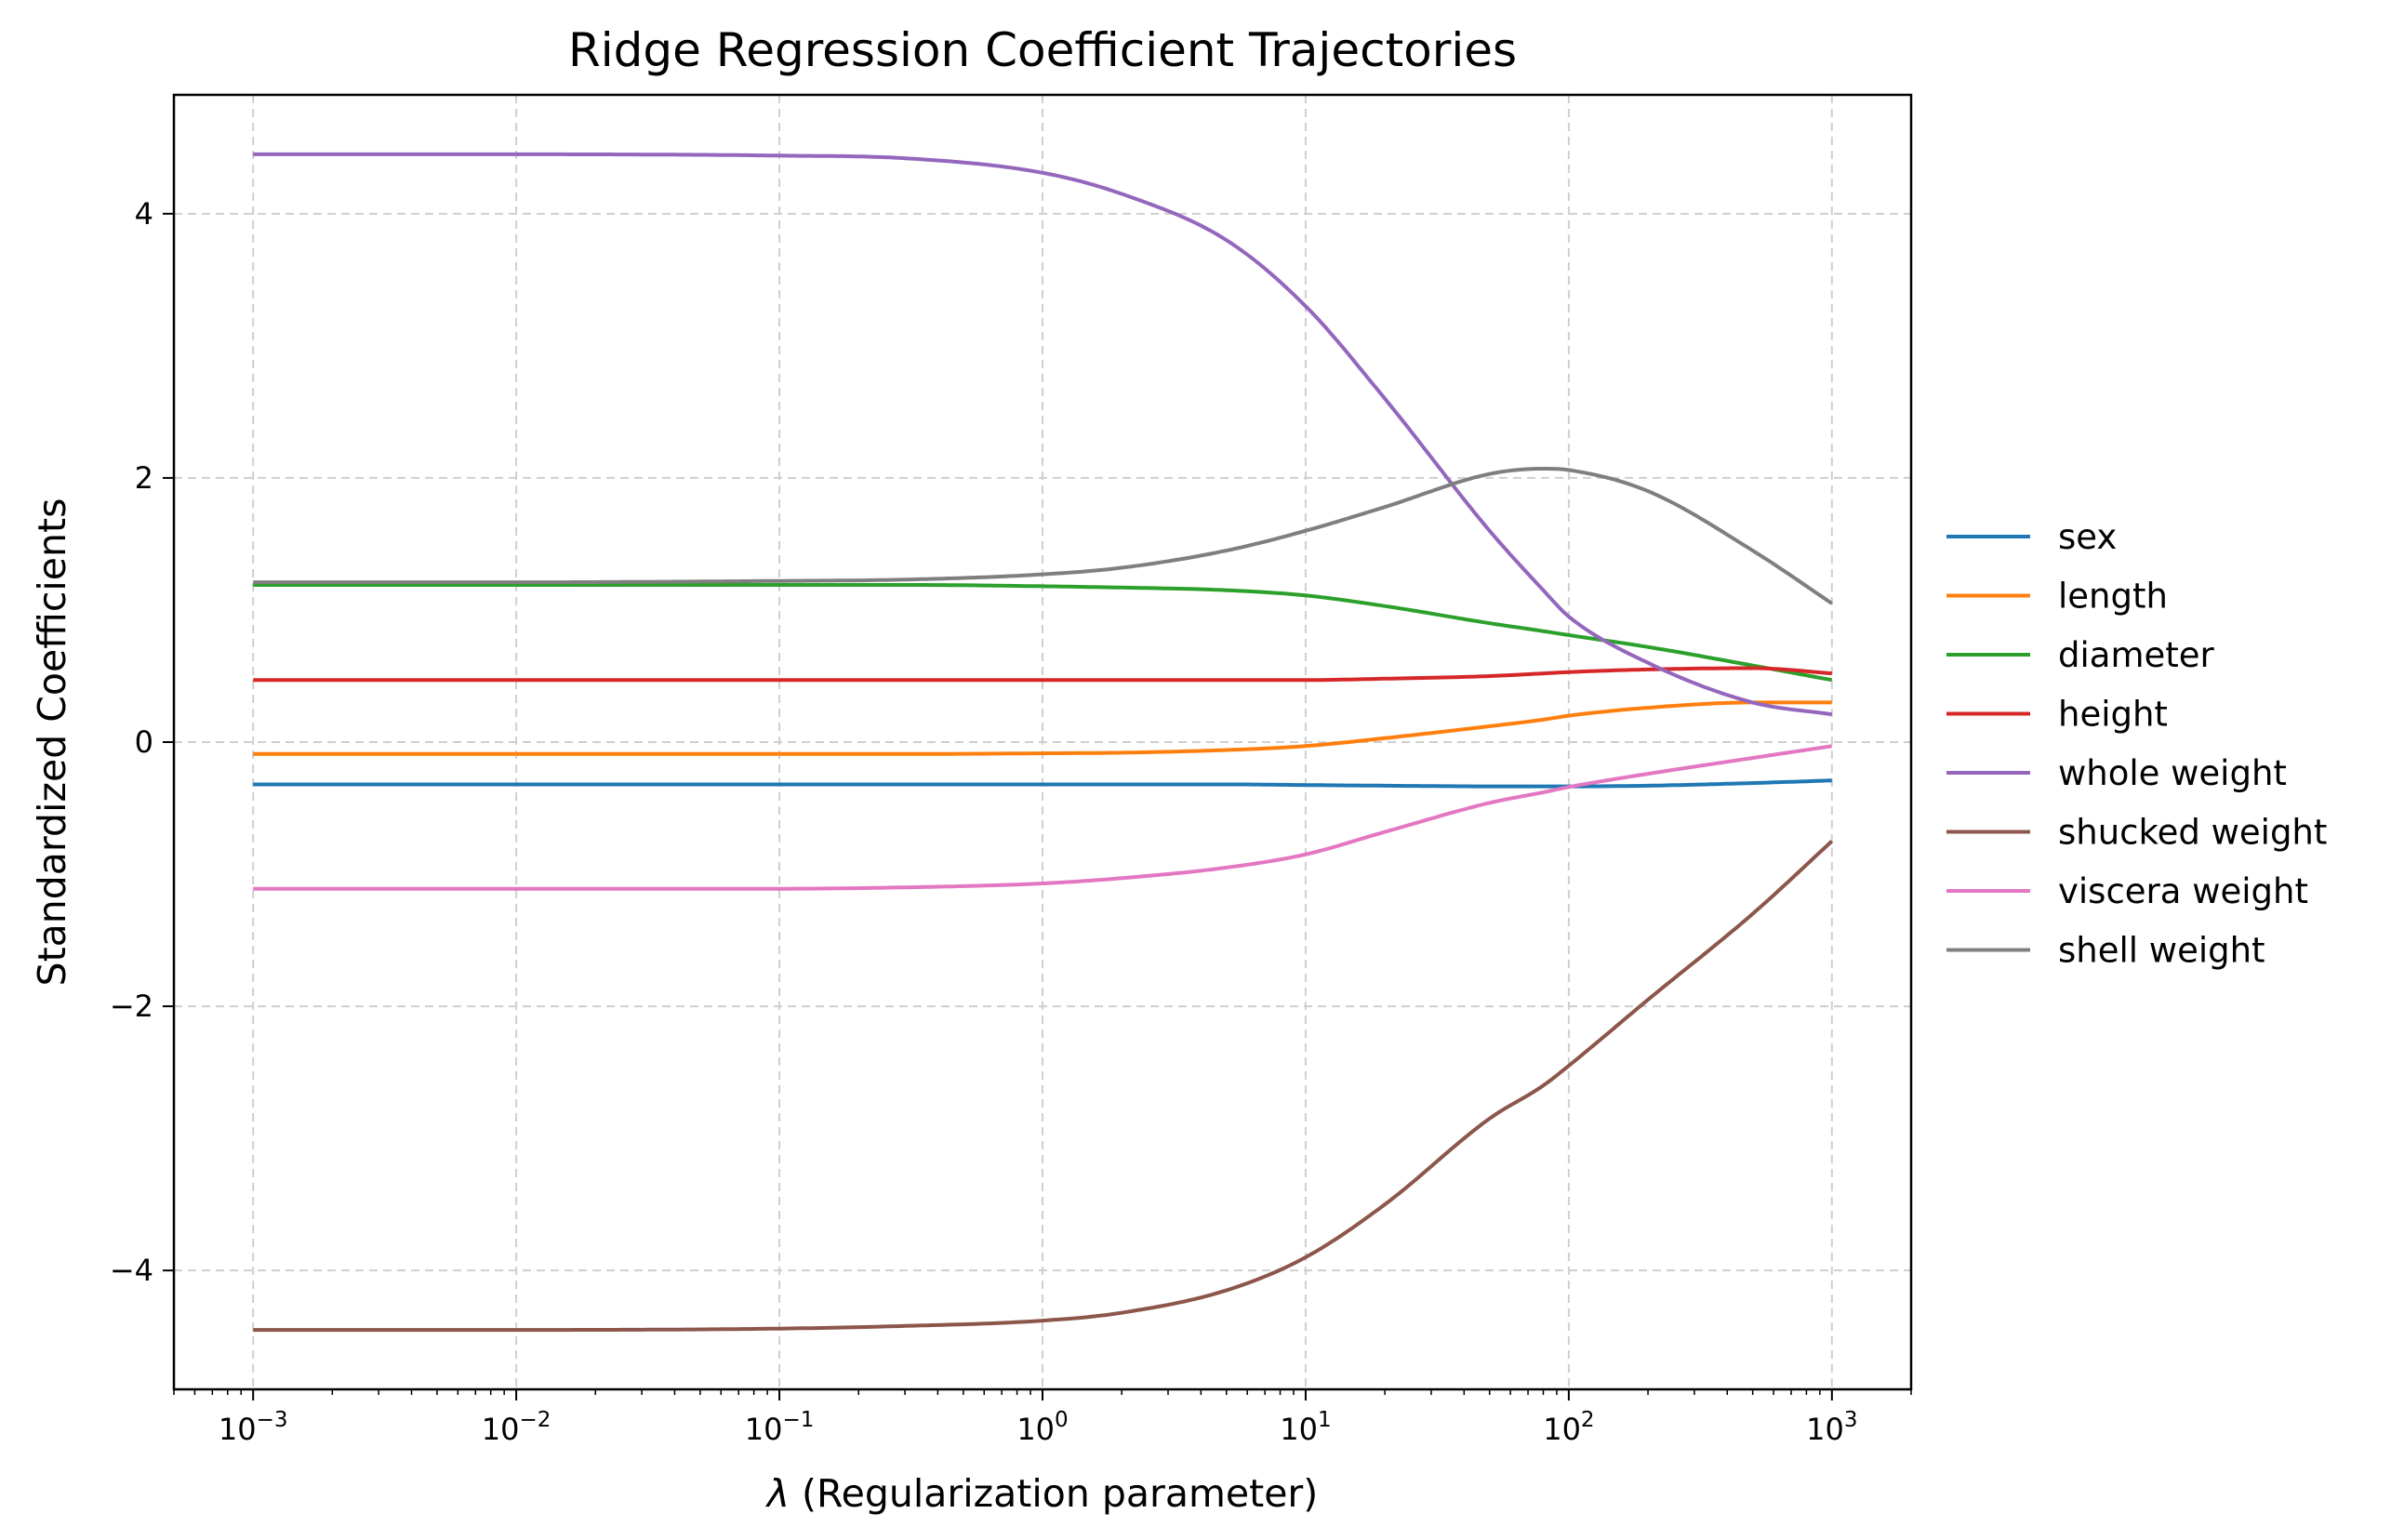  What do you see at coordinates (2057, 597) in the screenshot?
I see `legend-item: length` at bounding box center [2057, 597].